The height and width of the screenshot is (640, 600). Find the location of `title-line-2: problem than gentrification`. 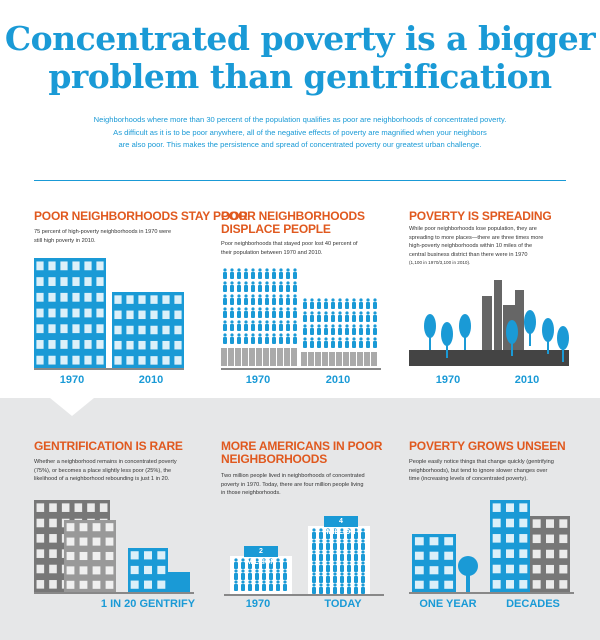

title-line-2: problem than gentrification is located at coordinates (300, 76).